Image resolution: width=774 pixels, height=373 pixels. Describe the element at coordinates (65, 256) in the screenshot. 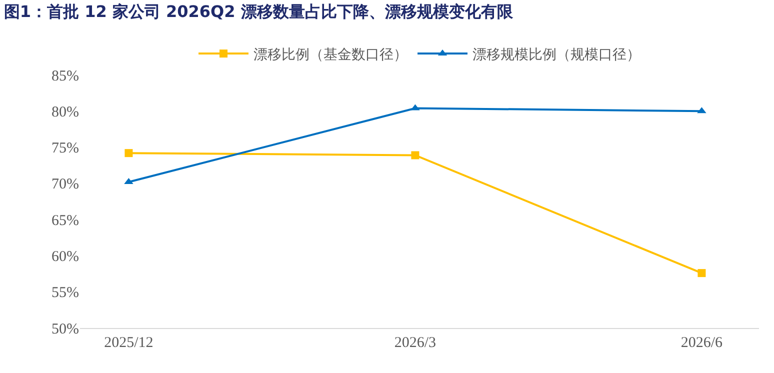

I see `y-tick-label: 60%` at that location.